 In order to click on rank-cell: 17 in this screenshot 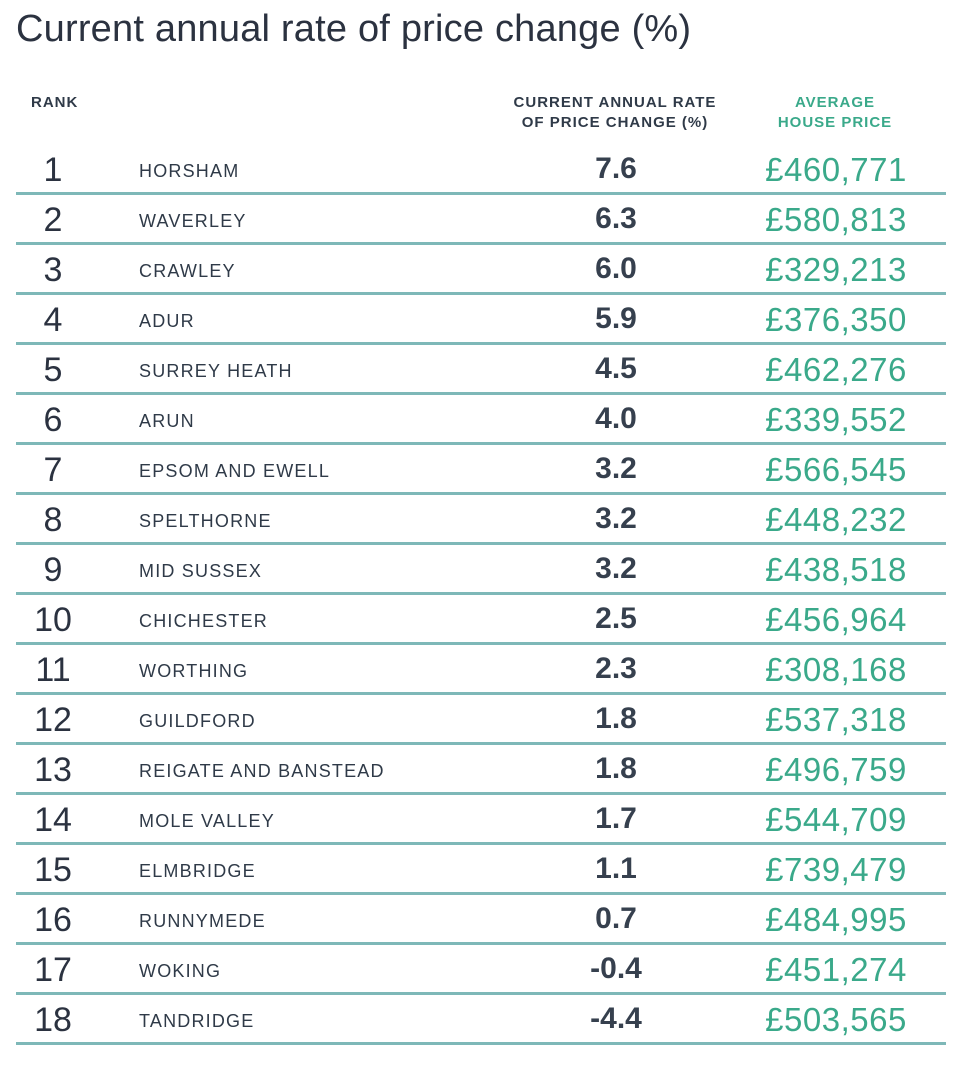, I will do `click(53, 970)`.